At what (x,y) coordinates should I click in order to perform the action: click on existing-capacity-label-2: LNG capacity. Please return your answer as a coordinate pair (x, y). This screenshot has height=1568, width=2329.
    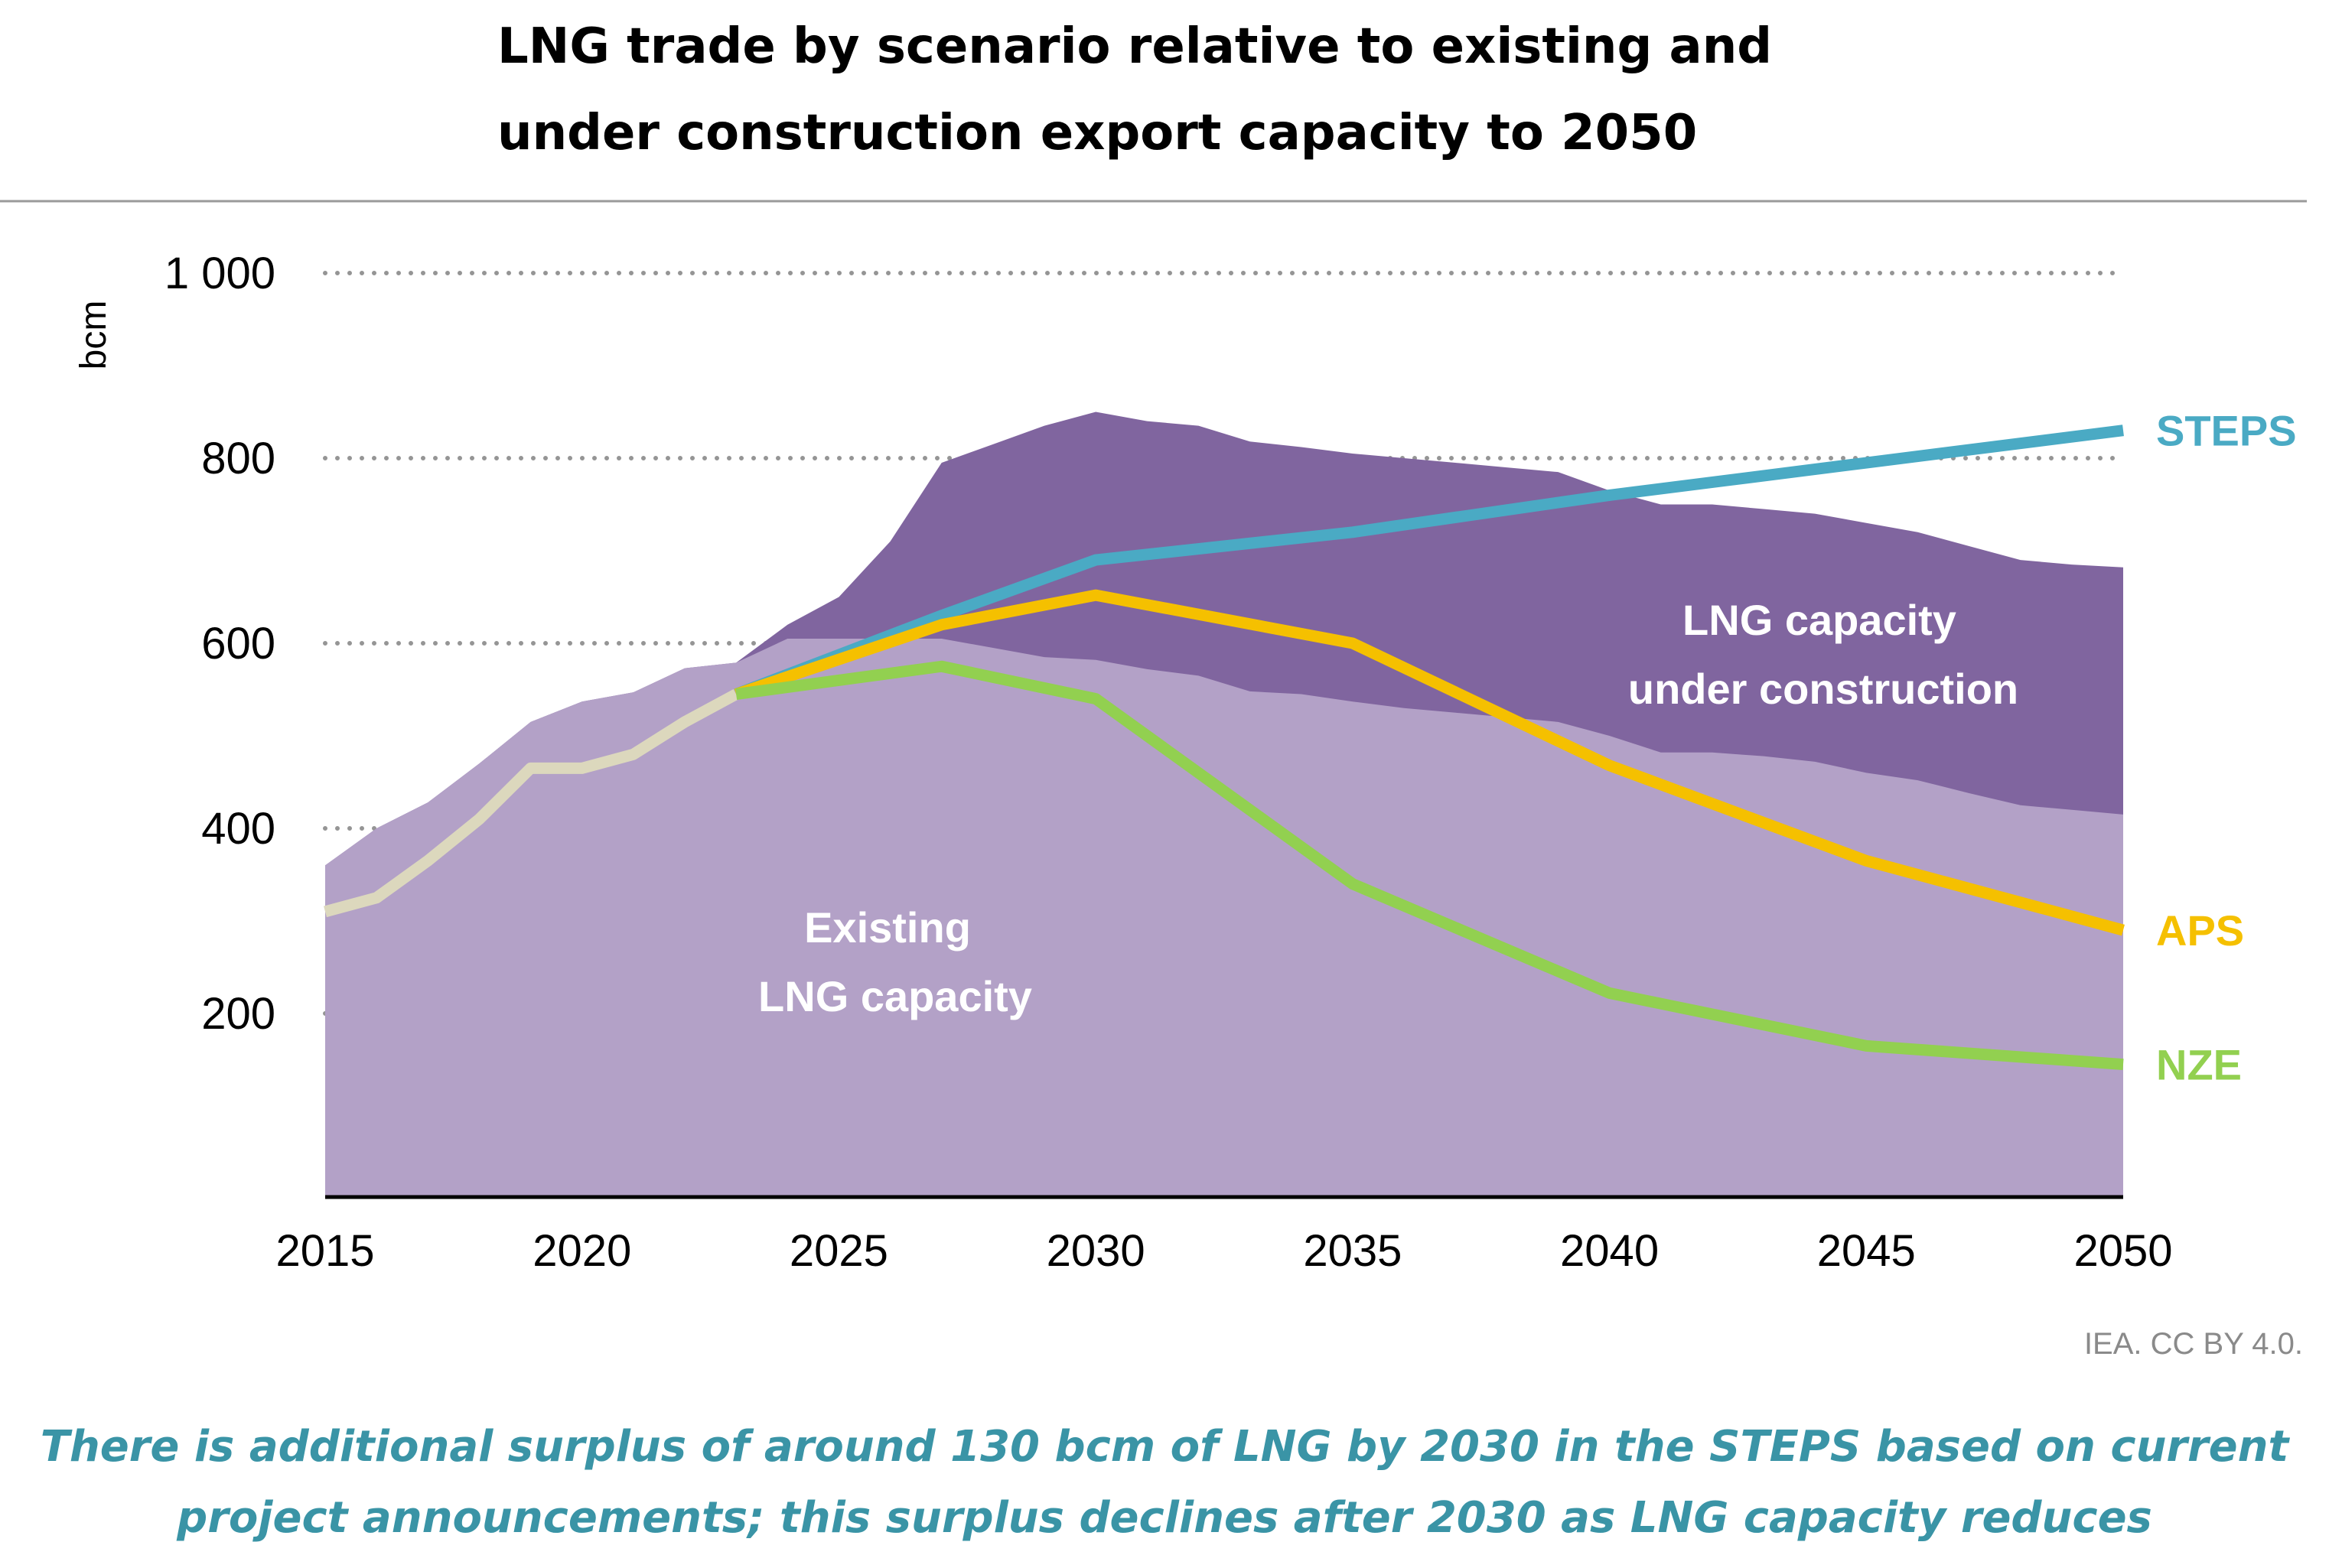
    Looking at the image, I should click on (895, 996).